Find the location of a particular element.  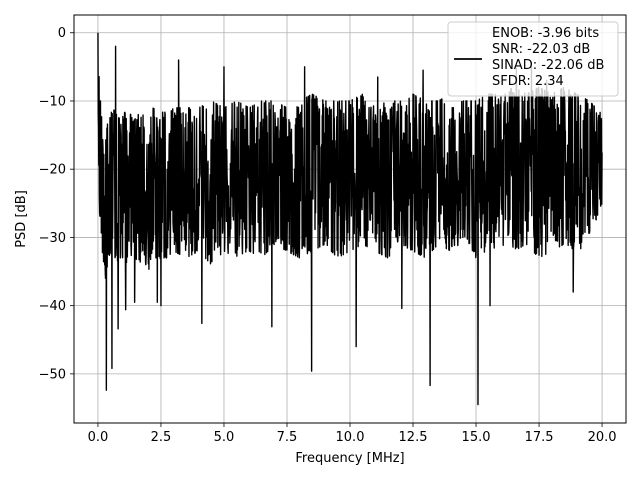

x-tick-label: 5.0 is located at coordinates (224, 437).